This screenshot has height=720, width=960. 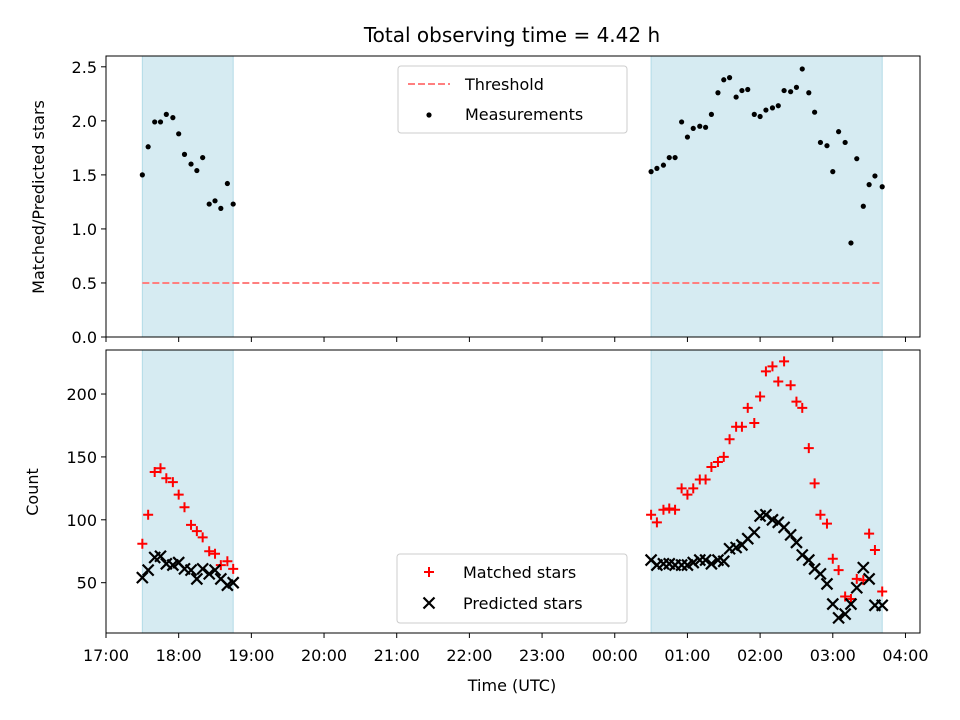 What do you see at coordinates (512, 588) in the screenshot?
I see `bottom-legend-box` at bounding box center [512, 588].